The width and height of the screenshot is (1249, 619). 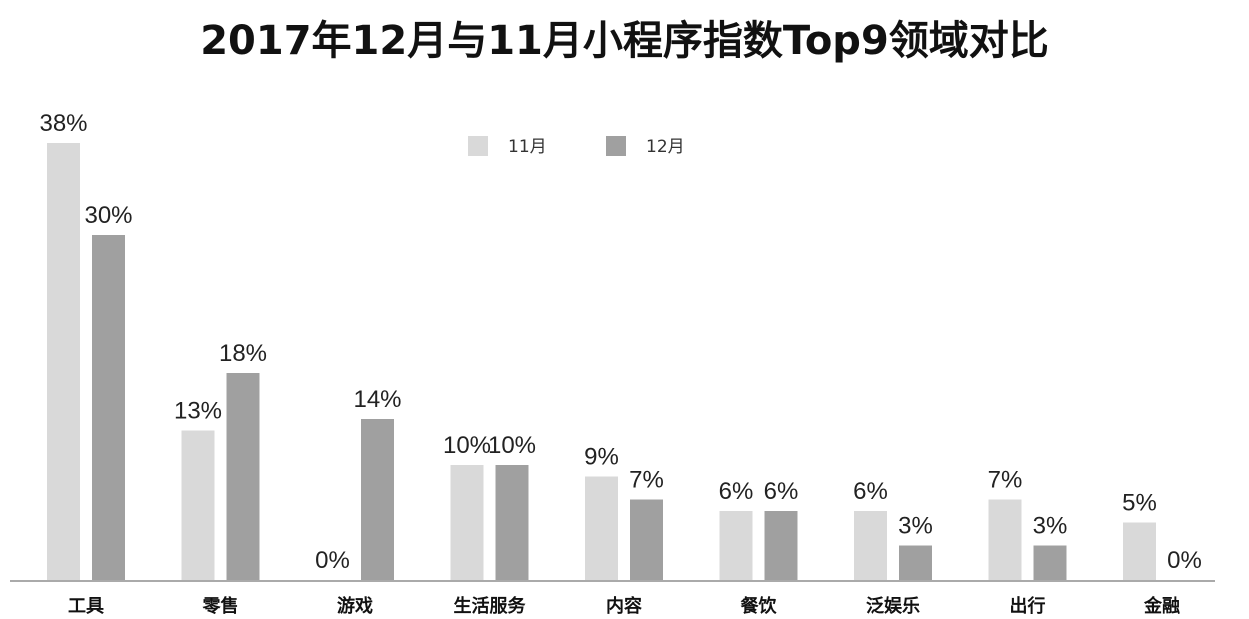 What do you see at coordinates (665, 147) in the screenshot?
I see `legend-label-12月: 12月` at bounding box center [665, 147].